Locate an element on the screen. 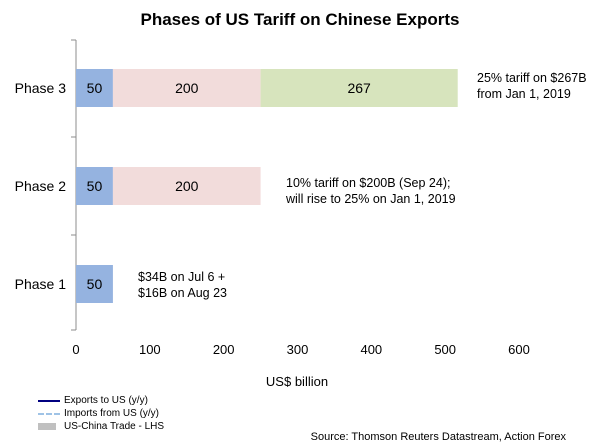  legend-dash-swatch is located at coordinates (49, 413).